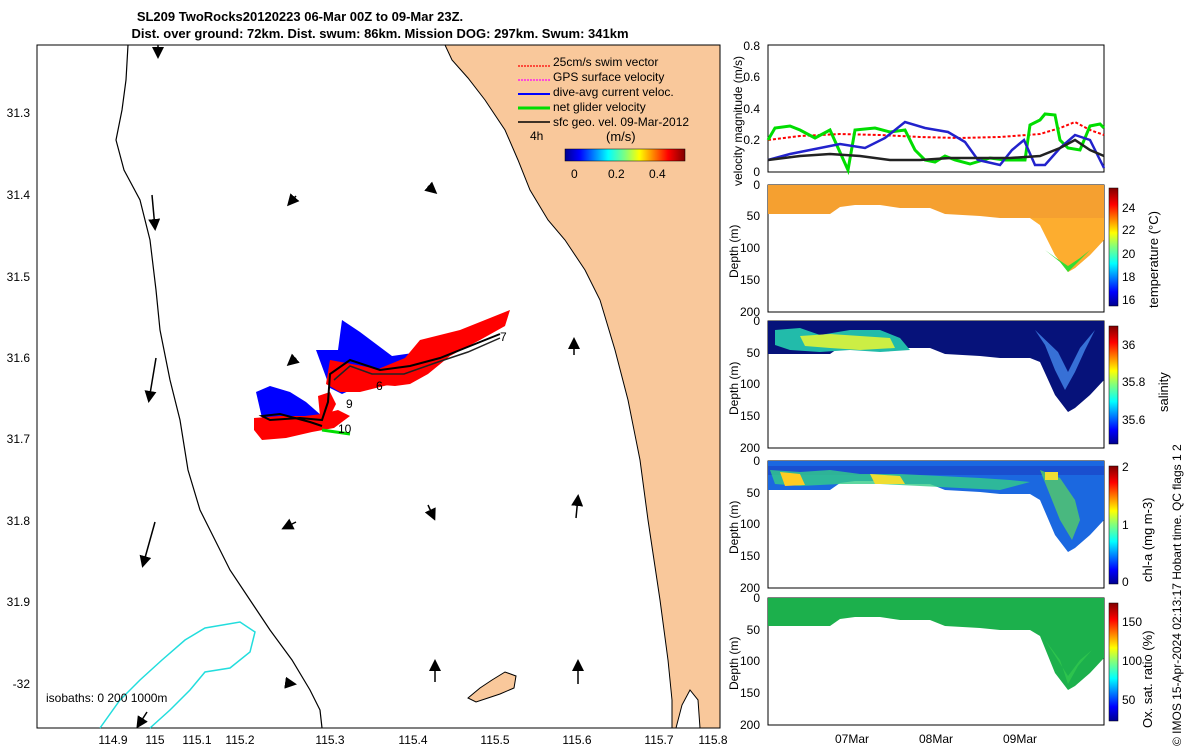  What do you see at coordinates (1132, 622) in the screenshot?
I see `oxygen-cb-tick: 150` at bounding box center [1132, 622].